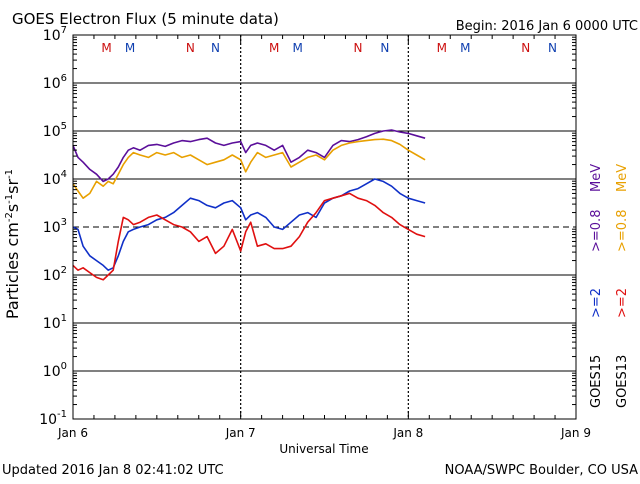 This screenshot has height=484, width=640. Describe the element at coordinates (622, 178) in the screenshot. I see `legend-mev-orange: MeV` at that location.